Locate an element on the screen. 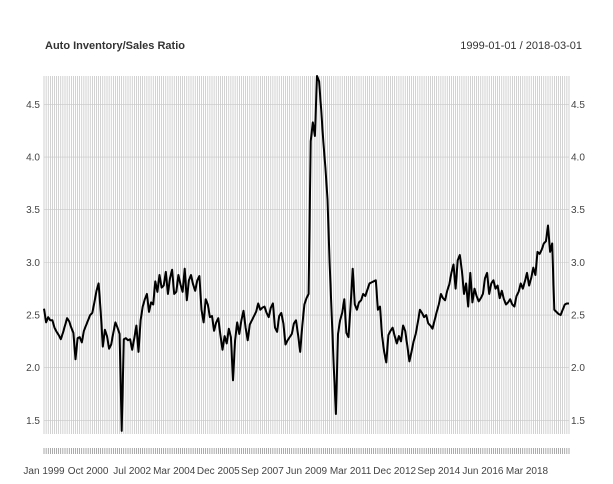 Image resolution: width=613 pixels, height=484 pixels. x-tick-label: Dec 2012 is located at coordinates (394, 471).